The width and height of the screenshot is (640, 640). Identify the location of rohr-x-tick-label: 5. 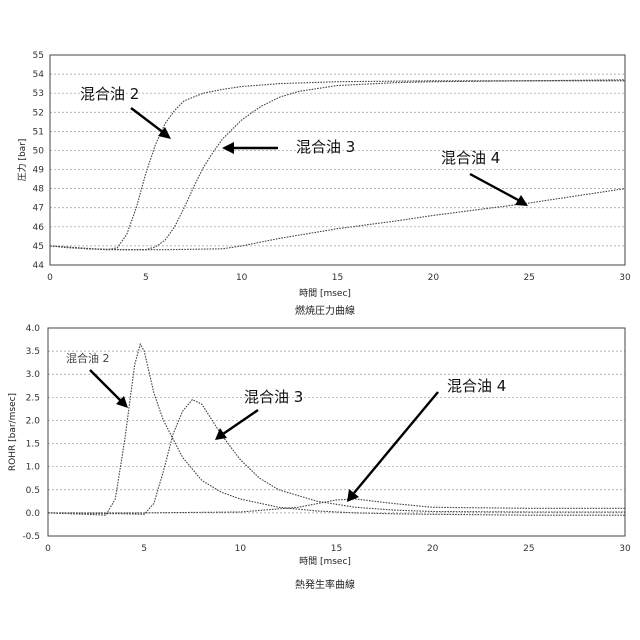
(144, 549).